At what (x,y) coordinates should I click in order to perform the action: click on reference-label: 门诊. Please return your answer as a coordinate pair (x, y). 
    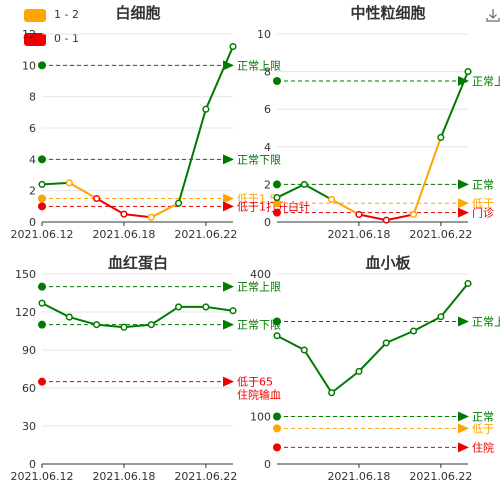
    Looking at the image, I should click on (483, 213).